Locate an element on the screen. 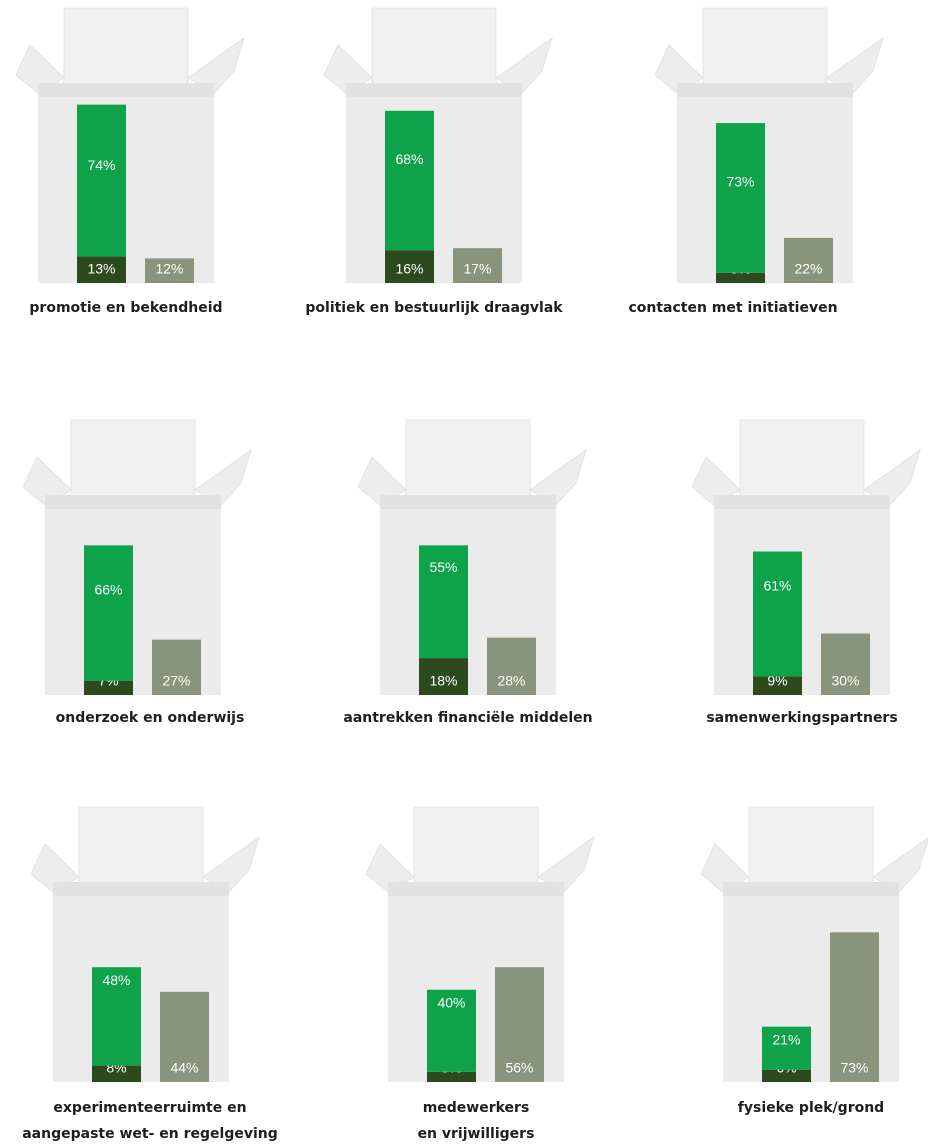 This screenshot has width=928, height=1147. chart: 9% 61% 30% samenwerkingspartners is located at coordinates (806, 572).